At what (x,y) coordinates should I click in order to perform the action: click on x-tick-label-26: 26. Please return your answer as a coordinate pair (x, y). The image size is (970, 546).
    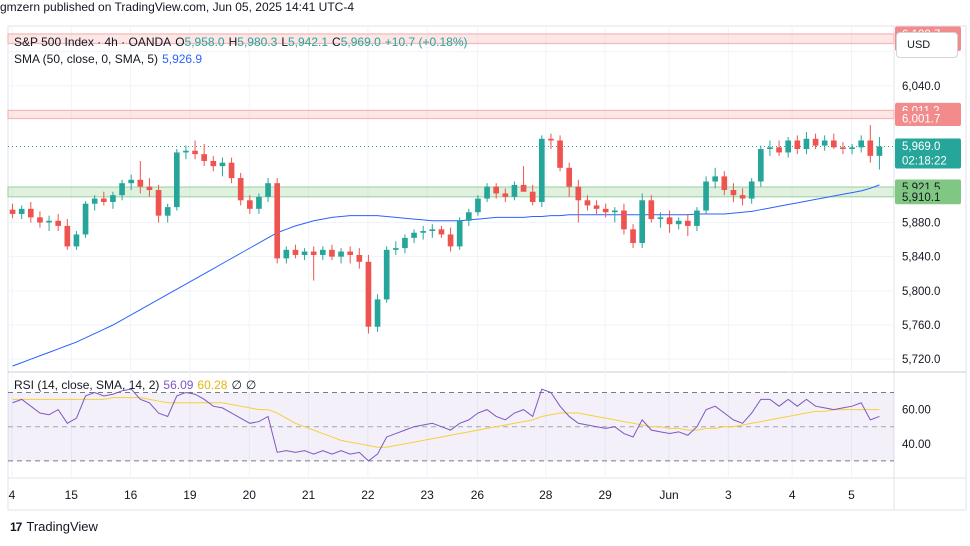
    Looking at the image, I should click on (478, 495).